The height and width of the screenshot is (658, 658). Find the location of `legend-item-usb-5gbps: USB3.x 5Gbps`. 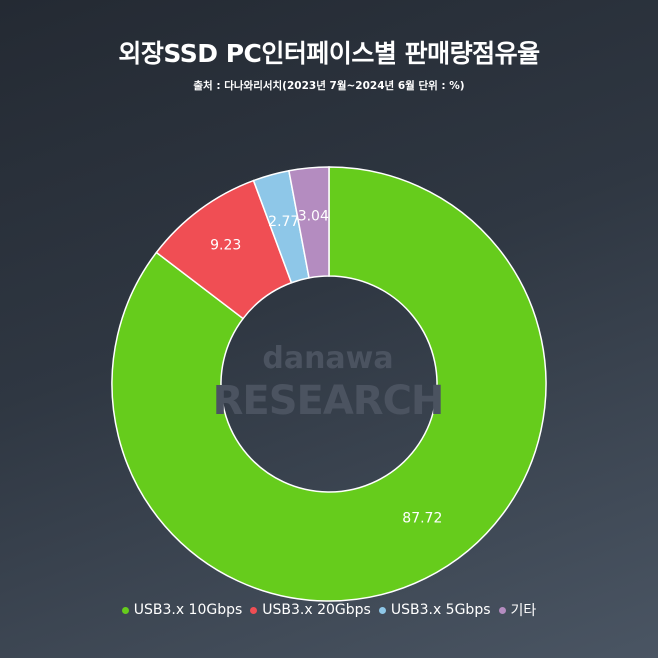

legend-item-usb-5gbps: USB3.x 5Gbps is located at coordinates (434, 610).